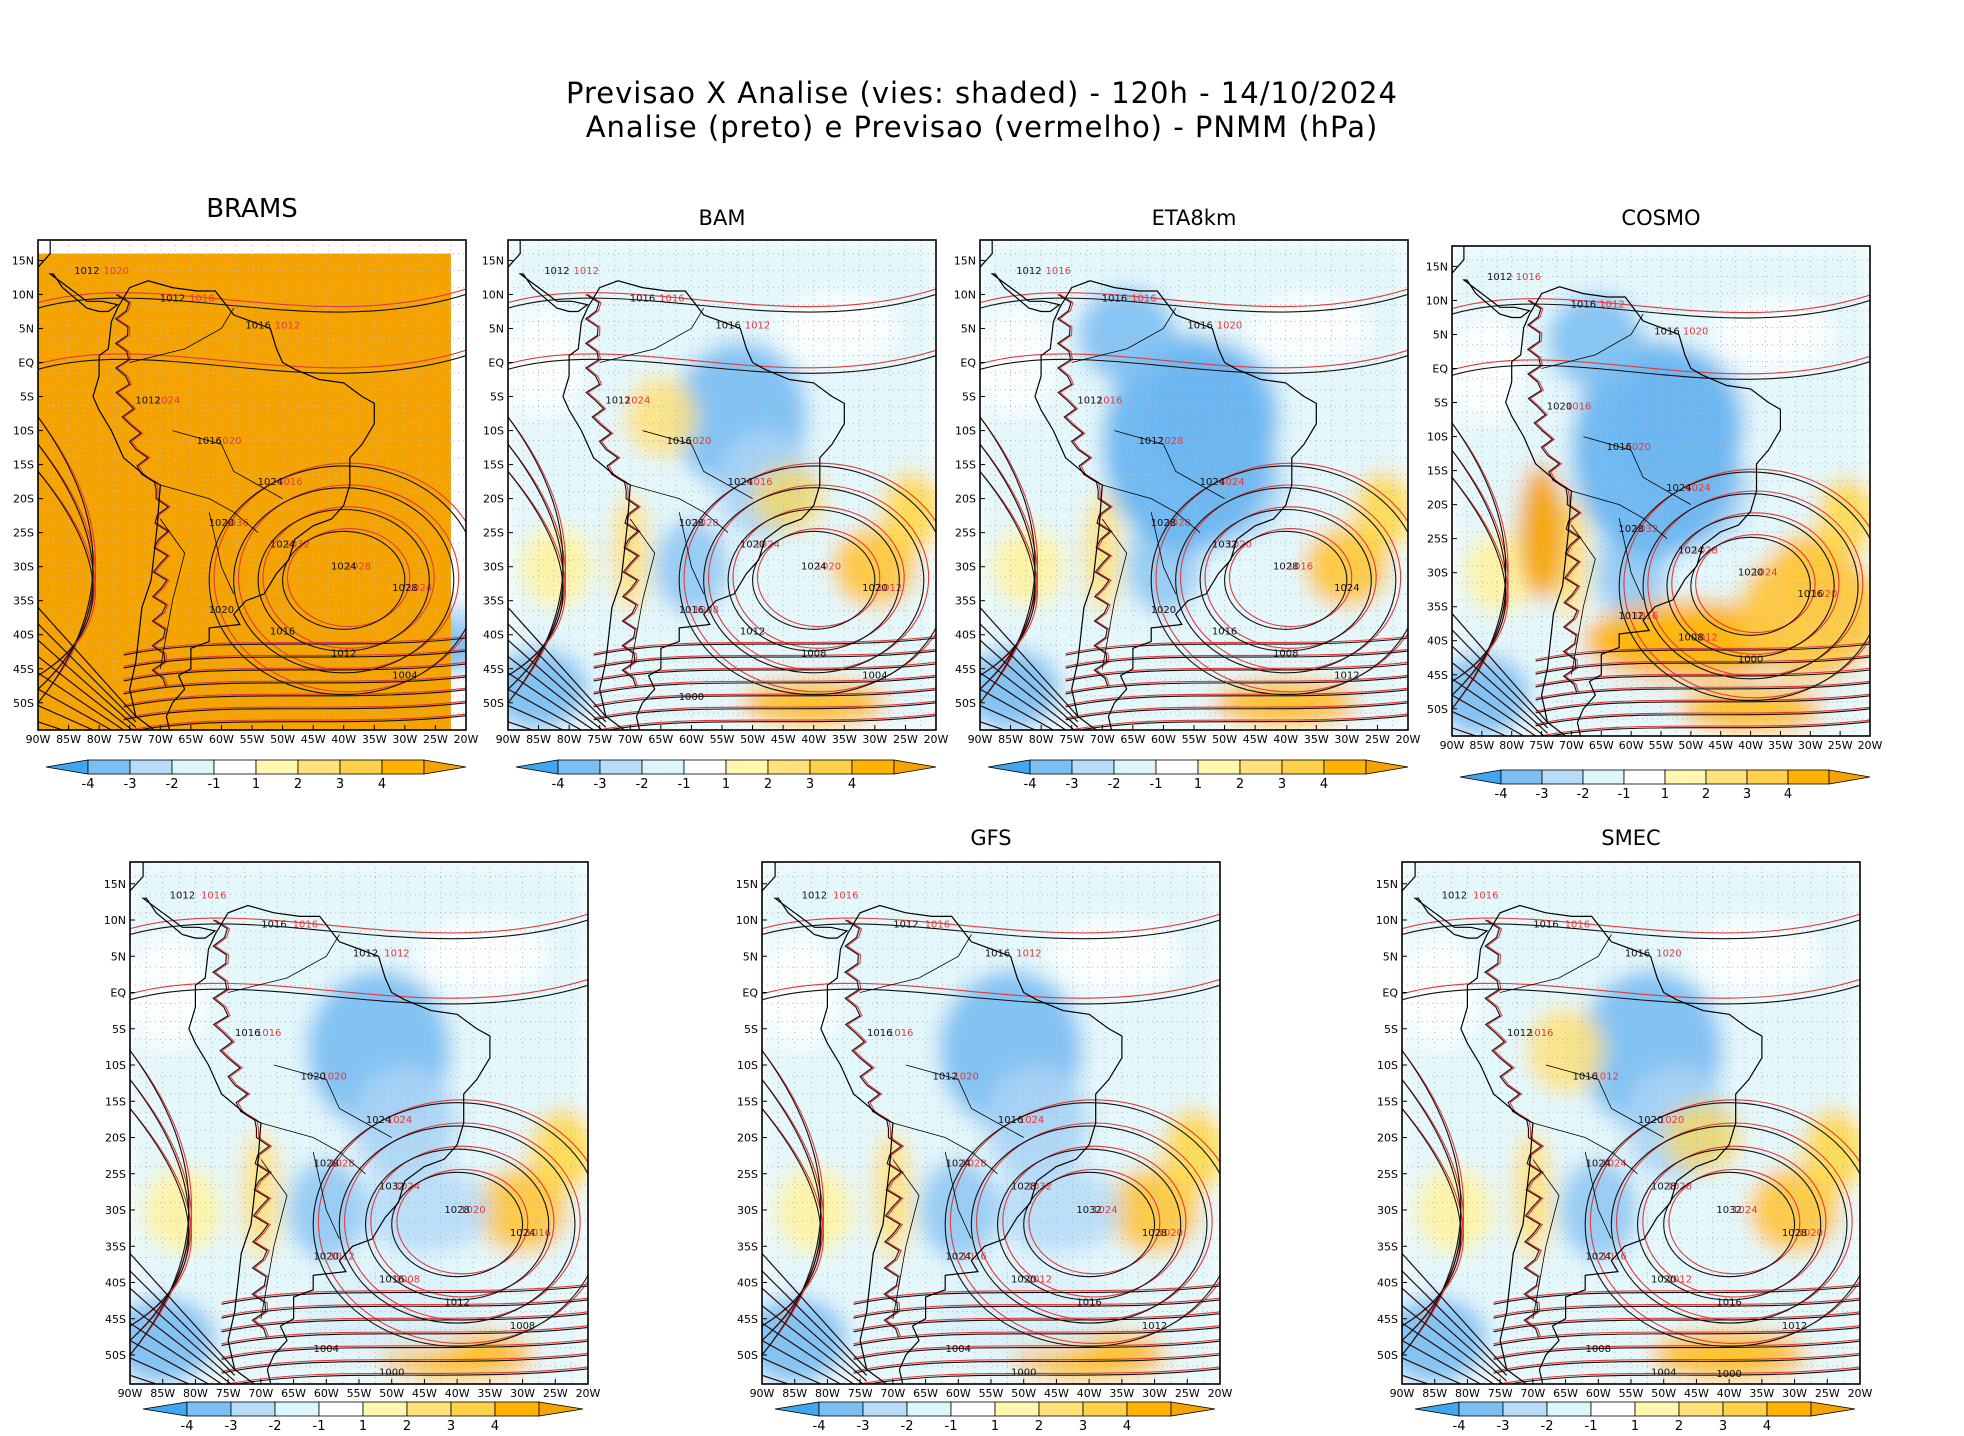  I want to click on lon-tick-label: 65W, so click(1565, 1393).